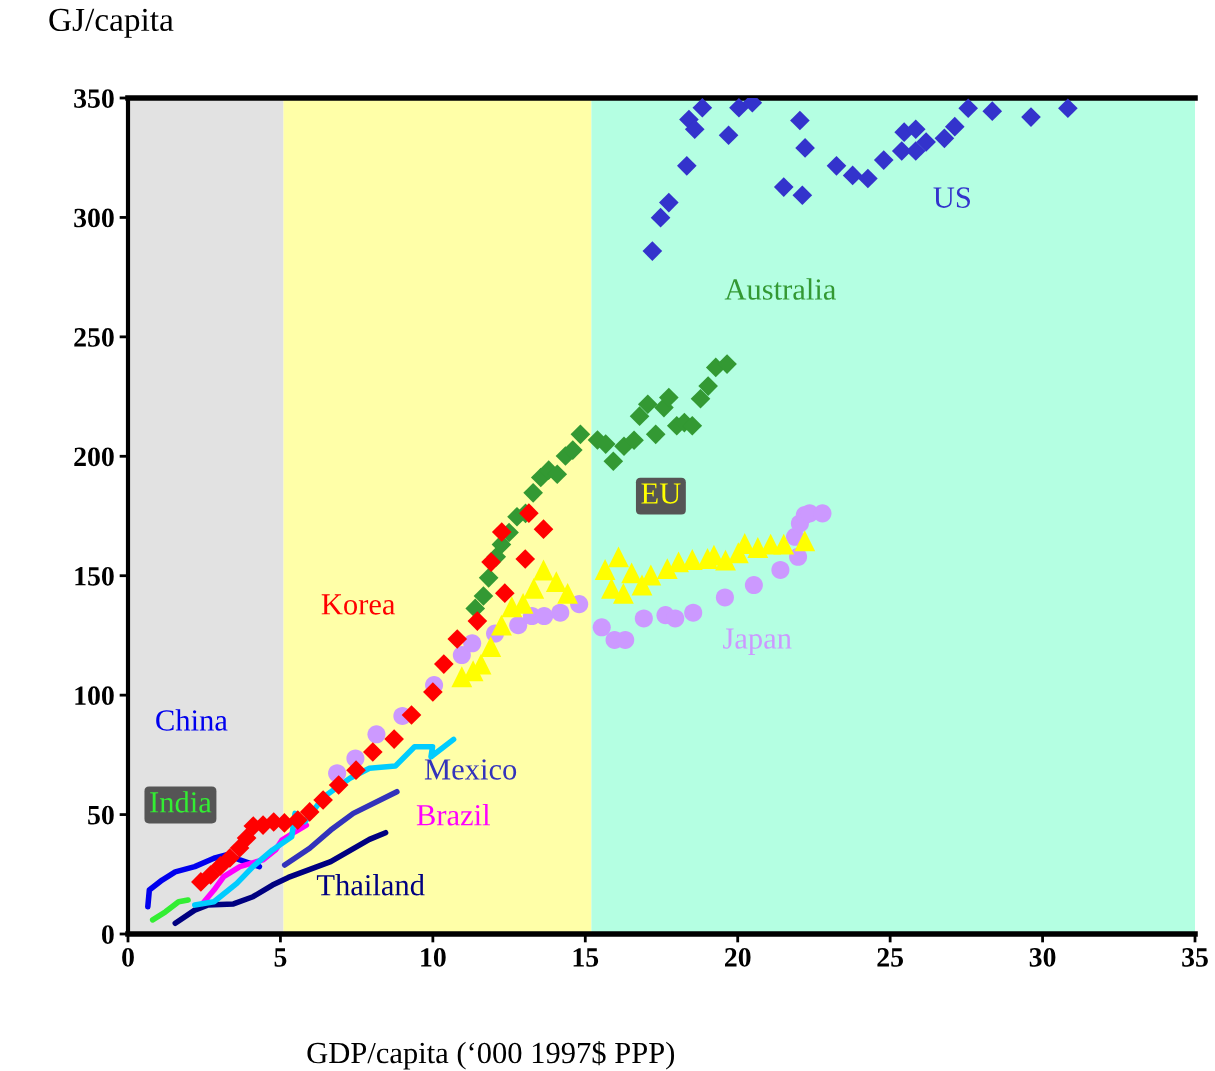 Image resolution: width=1215 pixels, height=1071 pixels. Describe the element at coordinates (192, 720) in the screenshot. I see `text: China` at that location.